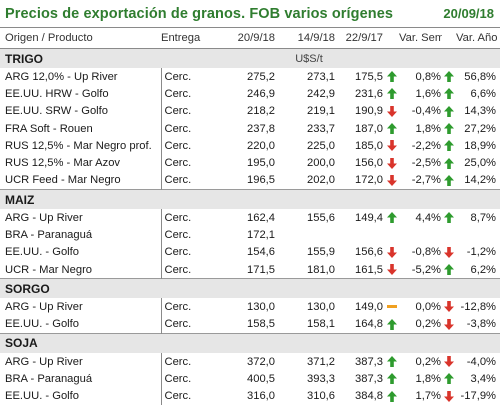 This screenshot has height=405, width=500. I want to click on cell-price-date3: 175,5, so click(369, 76).